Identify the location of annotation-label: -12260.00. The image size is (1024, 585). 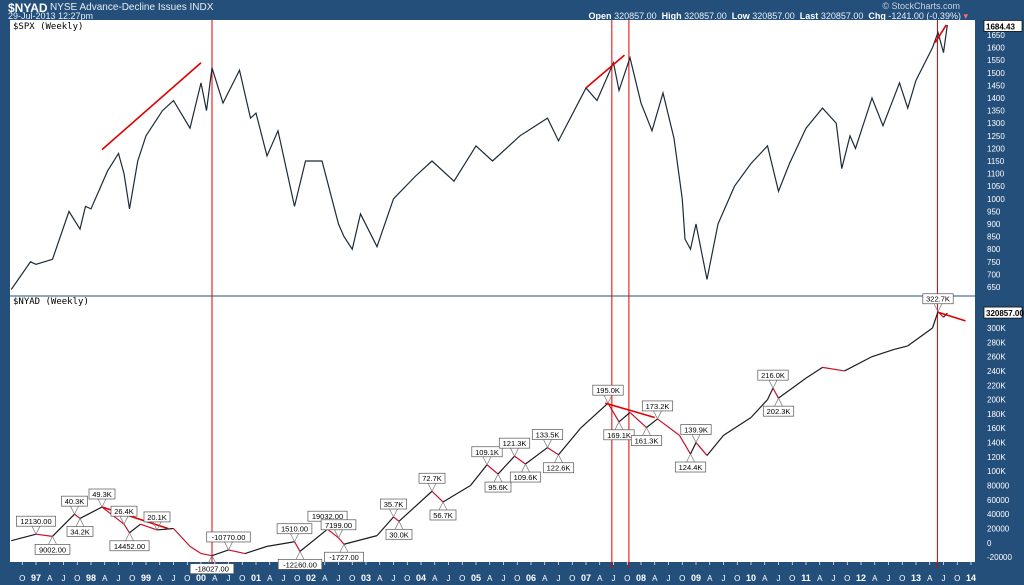
(300, 564).